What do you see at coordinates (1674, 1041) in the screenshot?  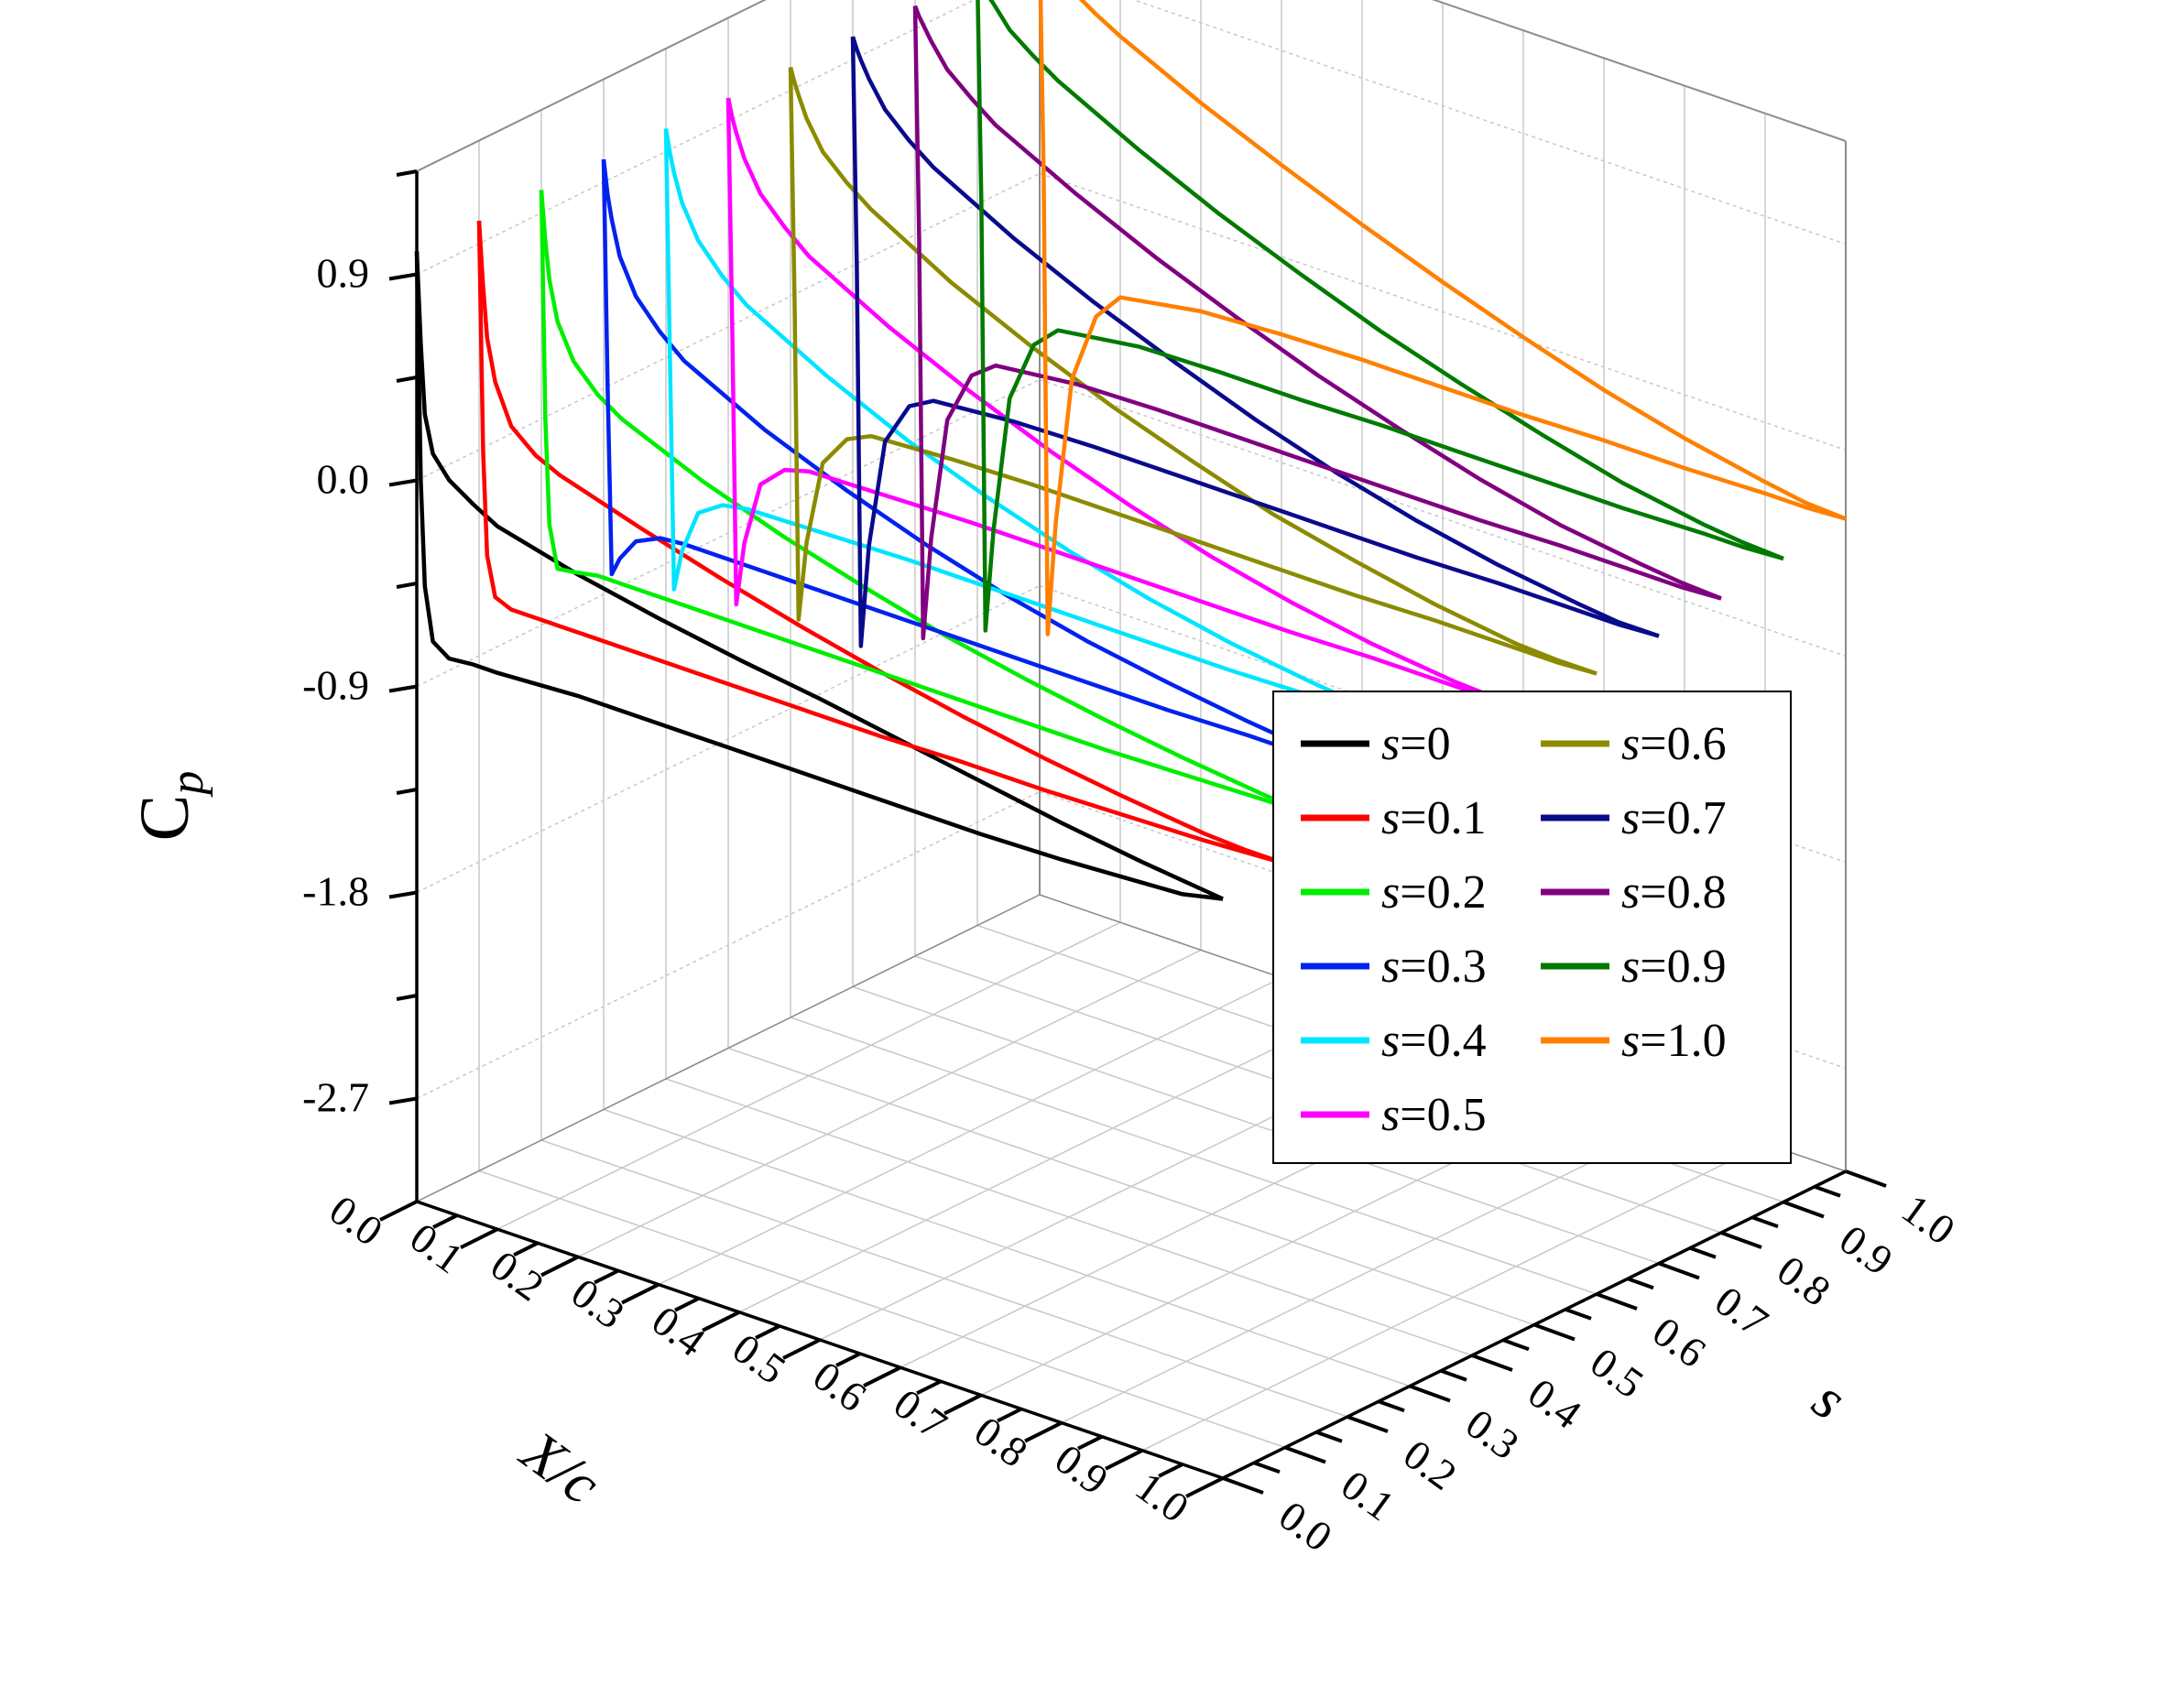 I see `legend-label: s=1.0` at bounding box center [1674, 1041].